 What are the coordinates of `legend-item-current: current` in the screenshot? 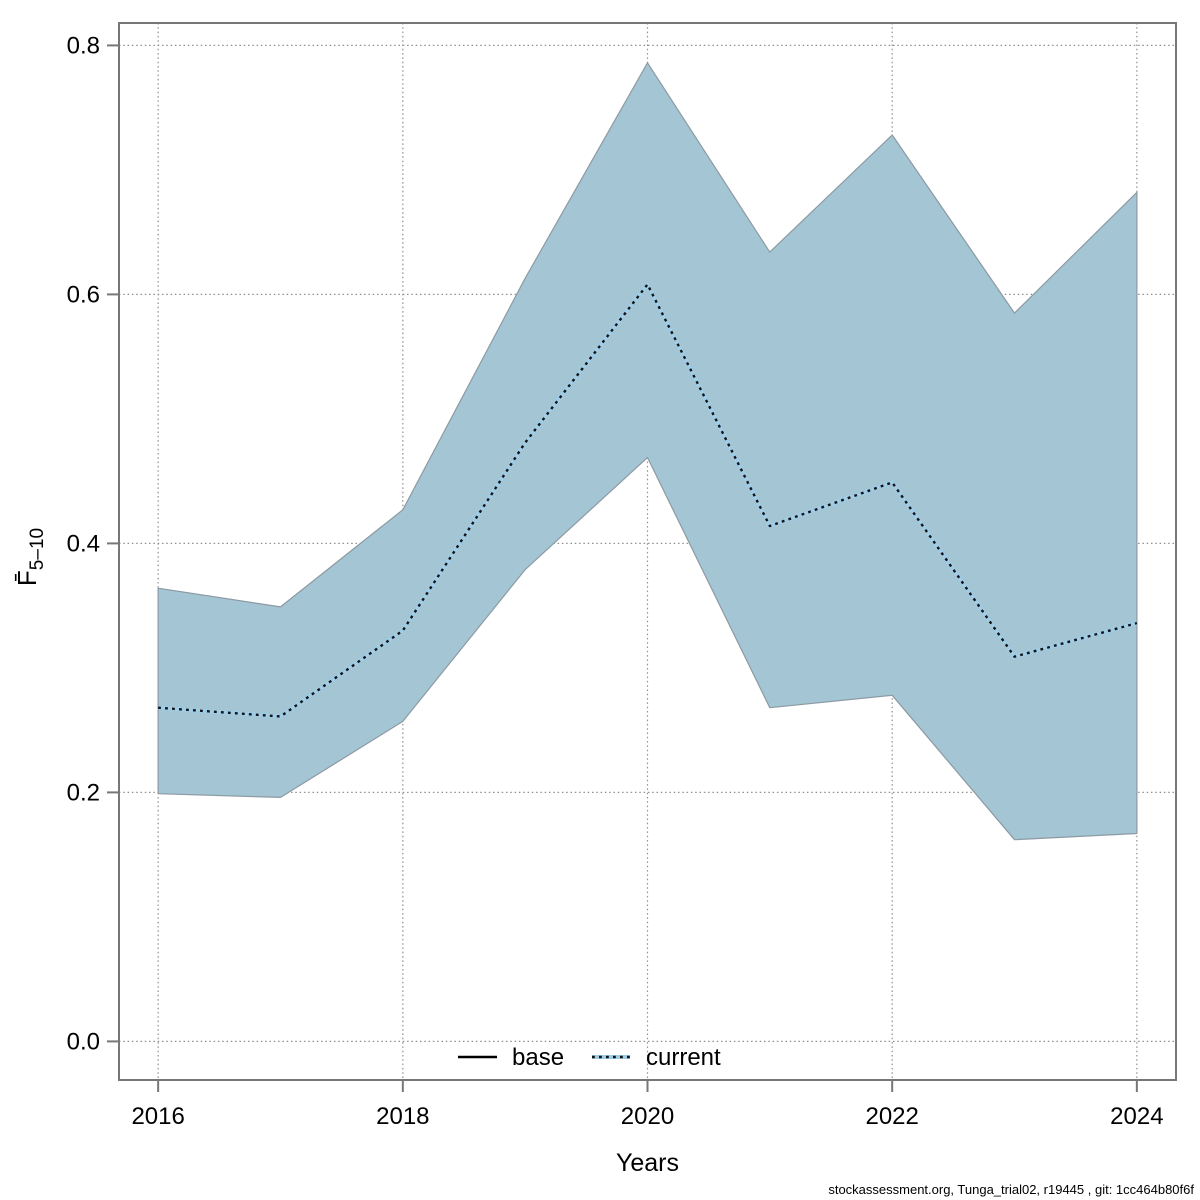 It's located at (656, 1057).